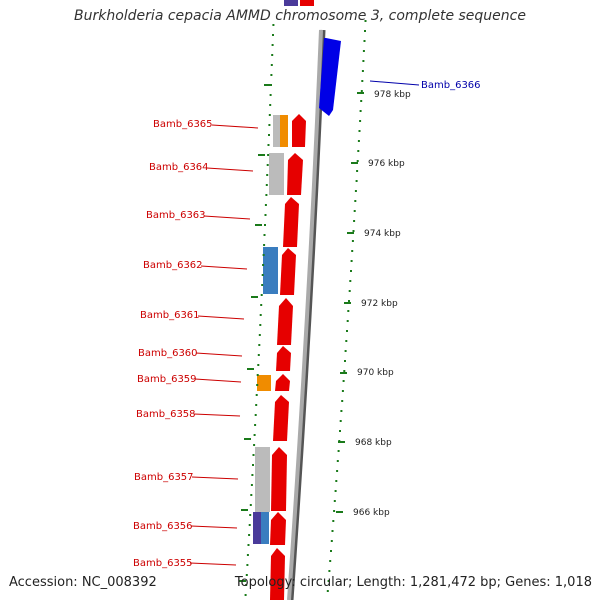 The image size is (600, 600). I want to click on gene-label-bamb-6359: Bamb_6359, so click(167, 379).